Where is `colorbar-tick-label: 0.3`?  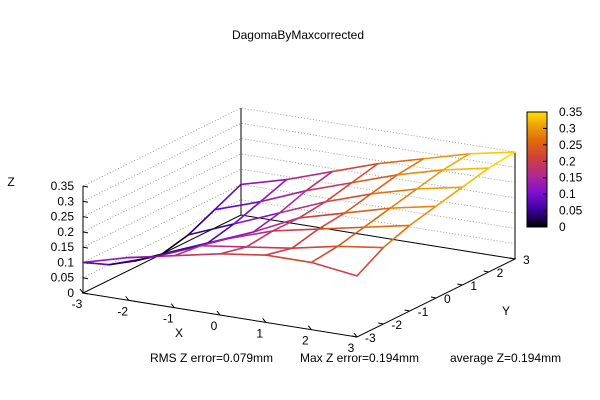
colorbar-tick-label: 0.3 is located at coordinates (567, 128).